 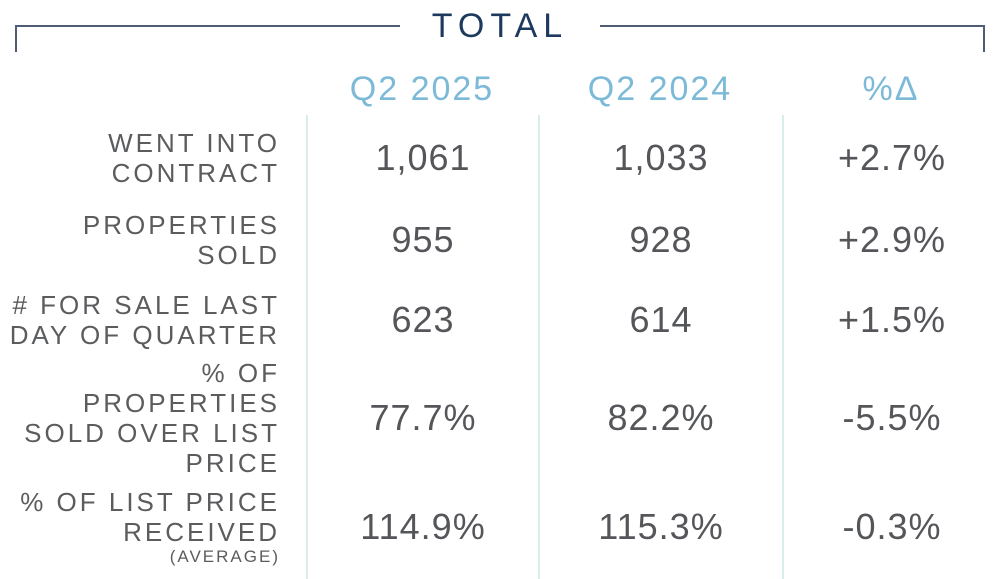 What do you see at coordinates (891, 417) in the screenshot?
I see `cell-pct-delta: -5.5%` at bounding box center [891, 417].